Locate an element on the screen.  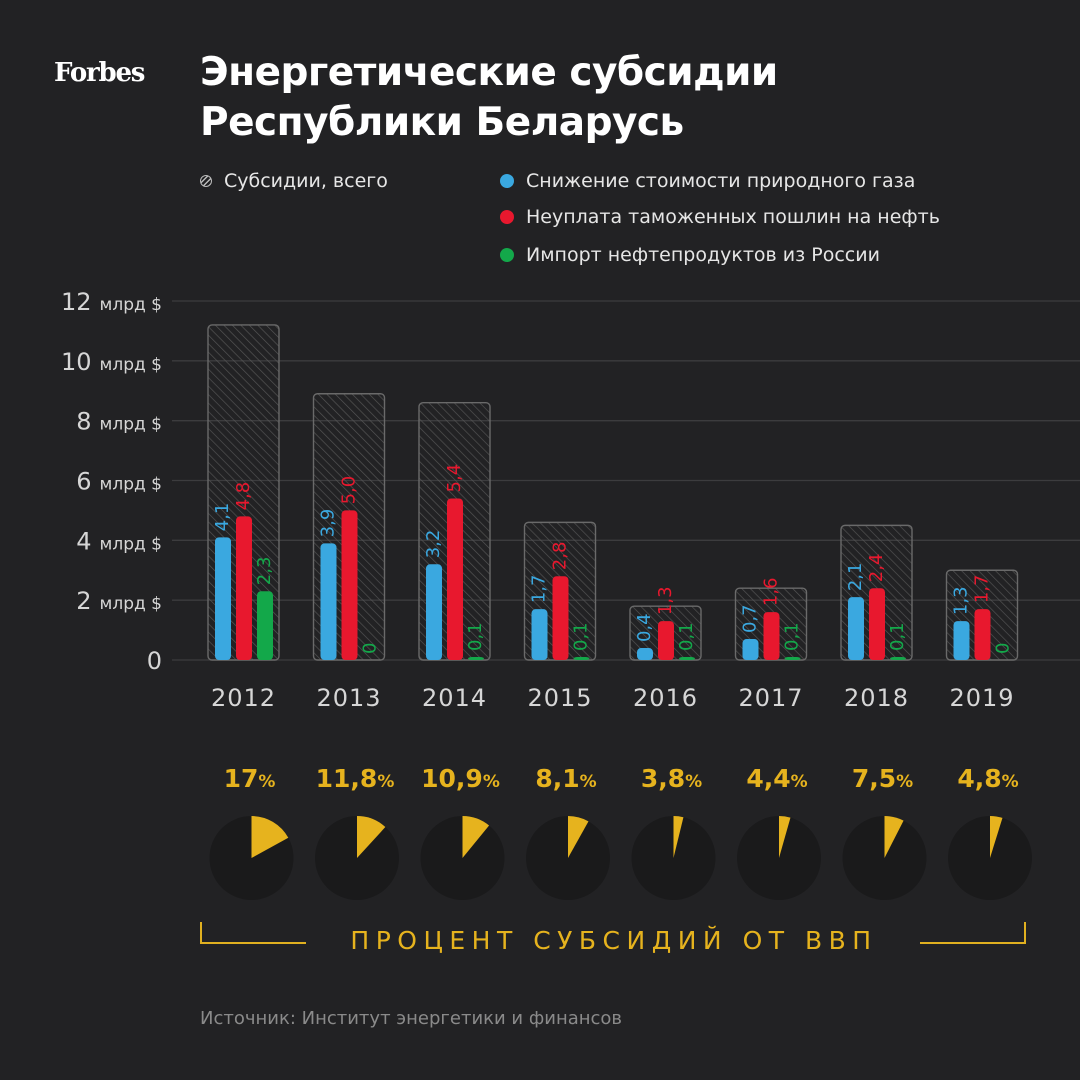
gas-value-label: 1,7 is located at coordinates (539, 589).